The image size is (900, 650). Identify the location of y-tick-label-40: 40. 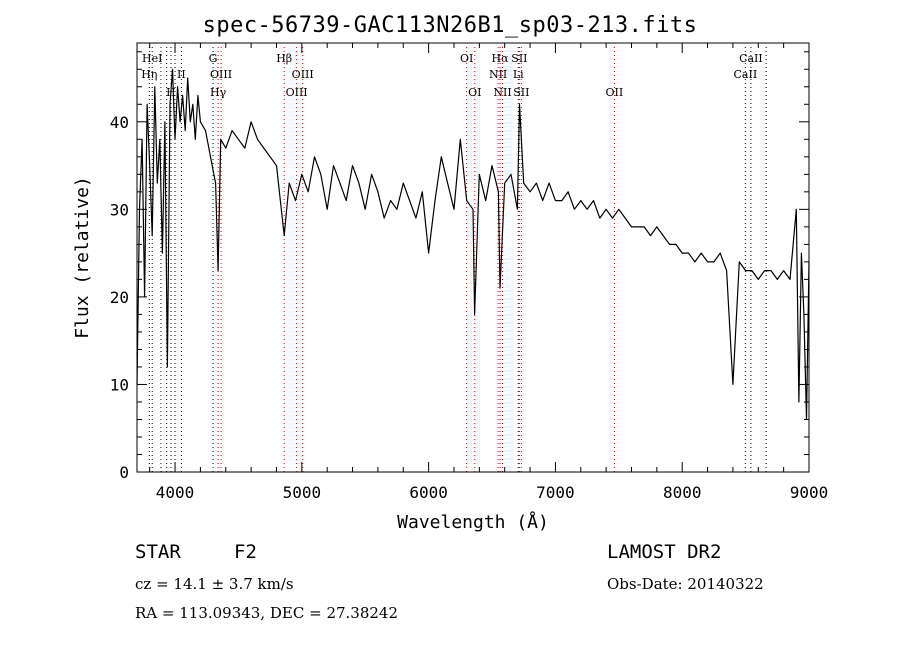
(119, 122).